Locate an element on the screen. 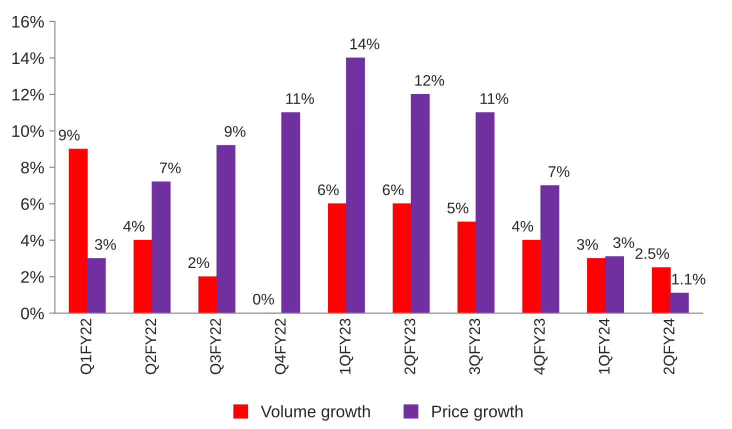  y-tick-label: 12% is located at coordinates (28, 94).